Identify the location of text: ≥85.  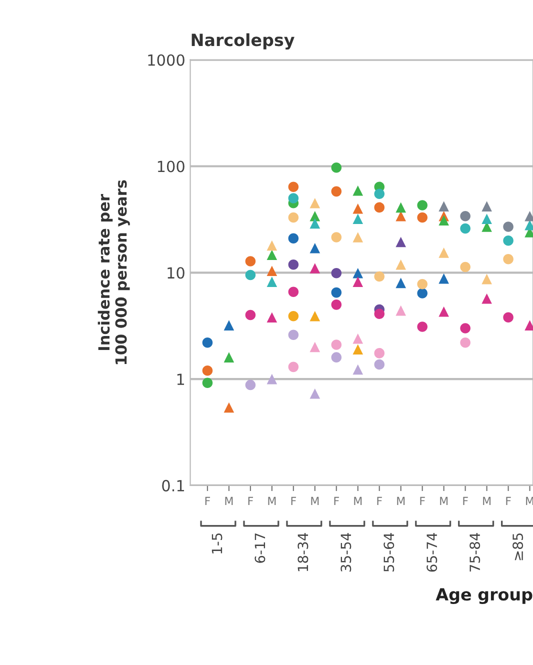
(518, 546).